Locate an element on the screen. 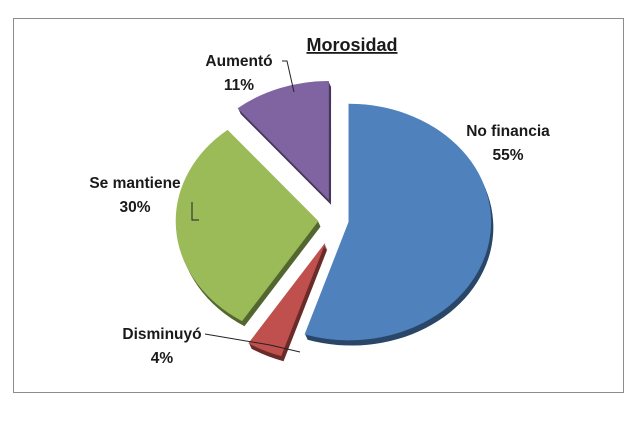 This screenshot has height=429, width=642. slice-label-disminuyo: Disminuyó is located at coordinates (161, 334).